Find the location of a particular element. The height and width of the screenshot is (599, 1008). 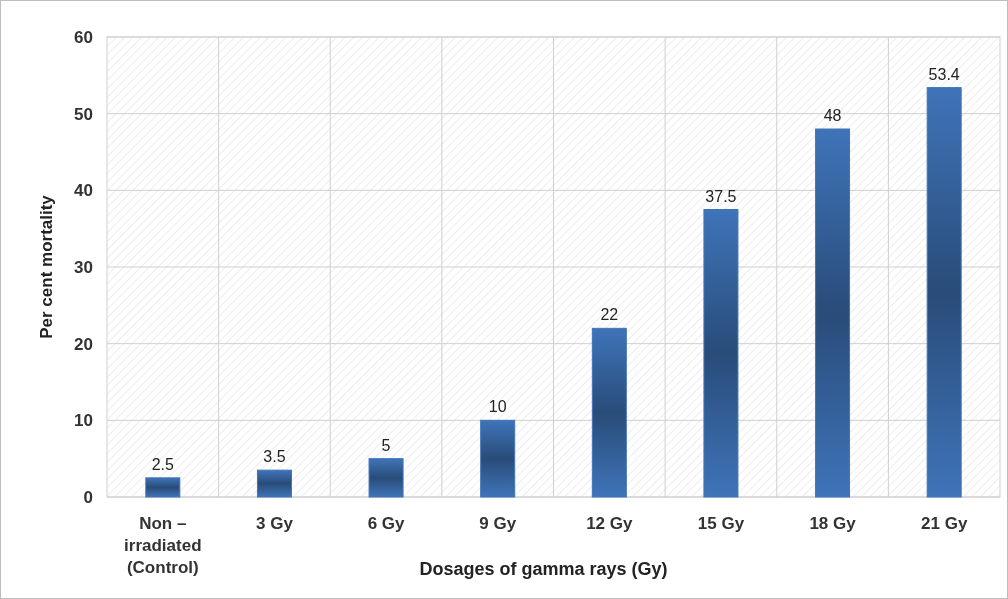

x-tick-label: 6 Gy is located at coordinates (386, 523).